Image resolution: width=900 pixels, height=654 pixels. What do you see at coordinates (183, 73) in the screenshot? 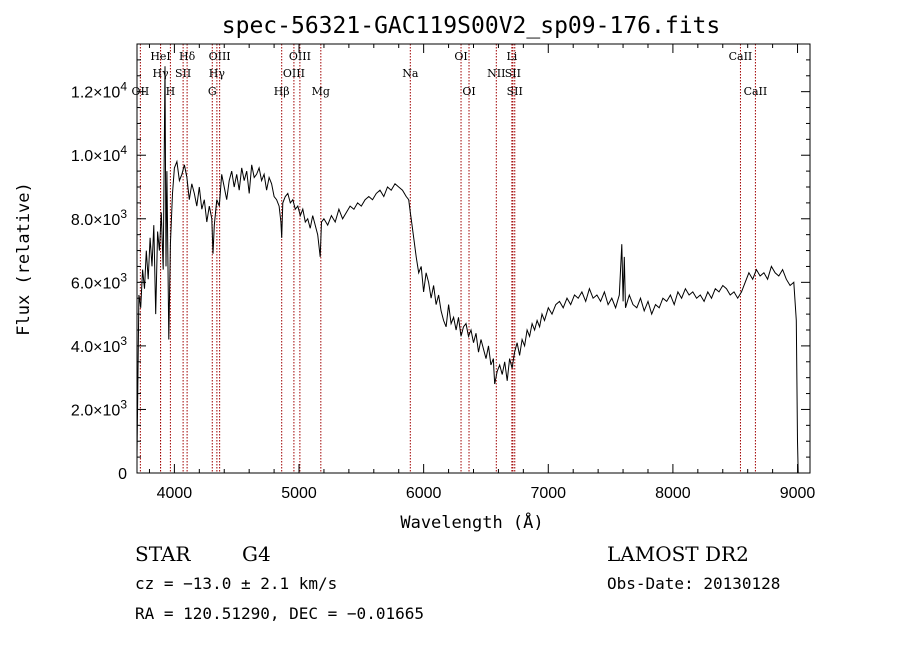
I see `line-label-5: SII` at bounding box center [183, 73].